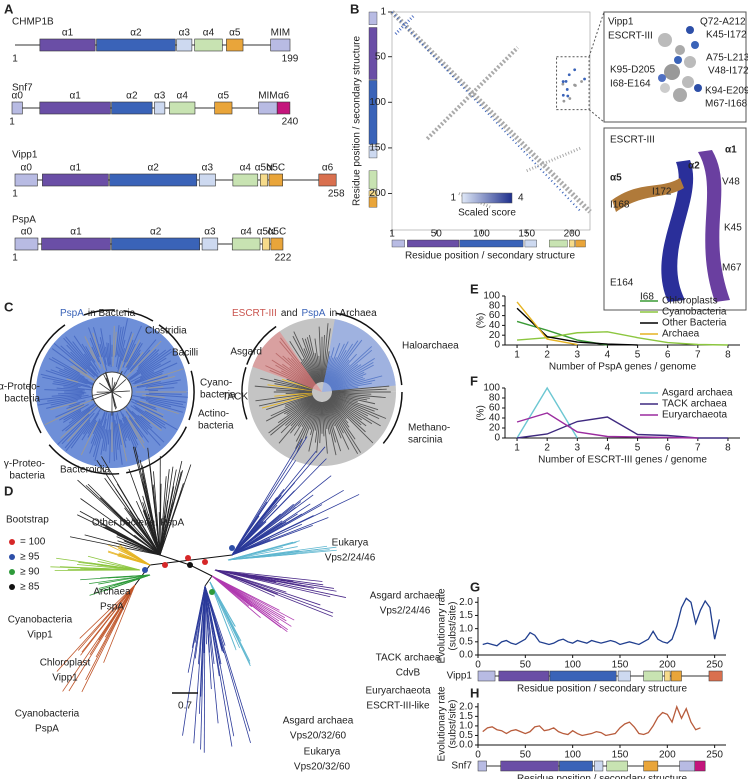 This screenshot has width=748, height=779. What do you see at coordinates (350, 543) in the screenshot?
I see `clade-label: Eukarya` at bounding box center [350, 543].